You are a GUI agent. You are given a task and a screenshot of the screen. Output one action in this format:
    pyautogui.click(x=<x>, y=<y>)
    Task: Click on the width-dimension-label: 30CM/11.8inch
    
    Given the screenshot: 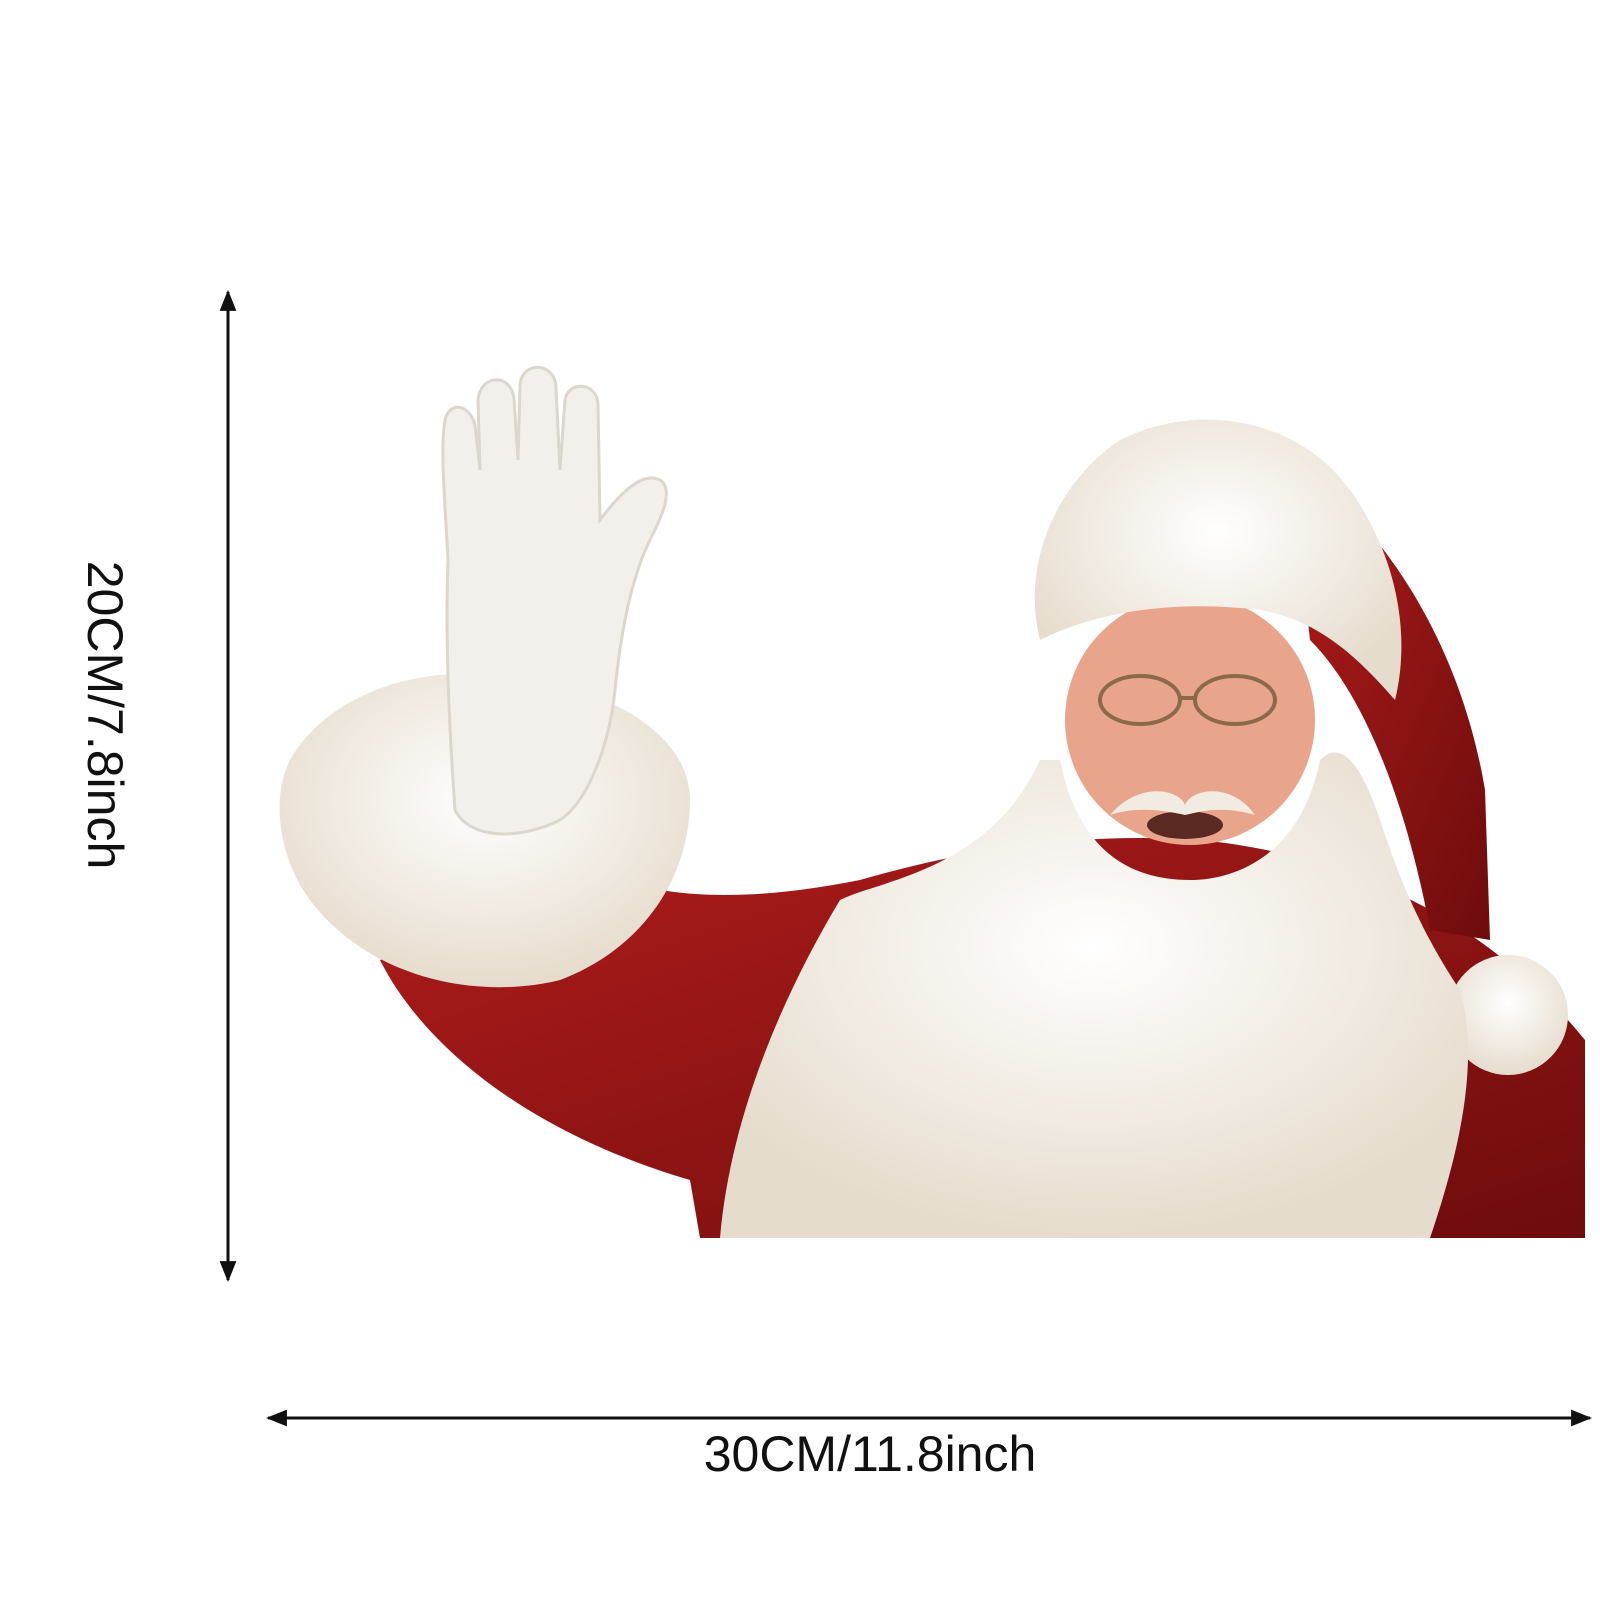 What is the action you would take?
    pyautogui.click(x=870, y=1454)
    